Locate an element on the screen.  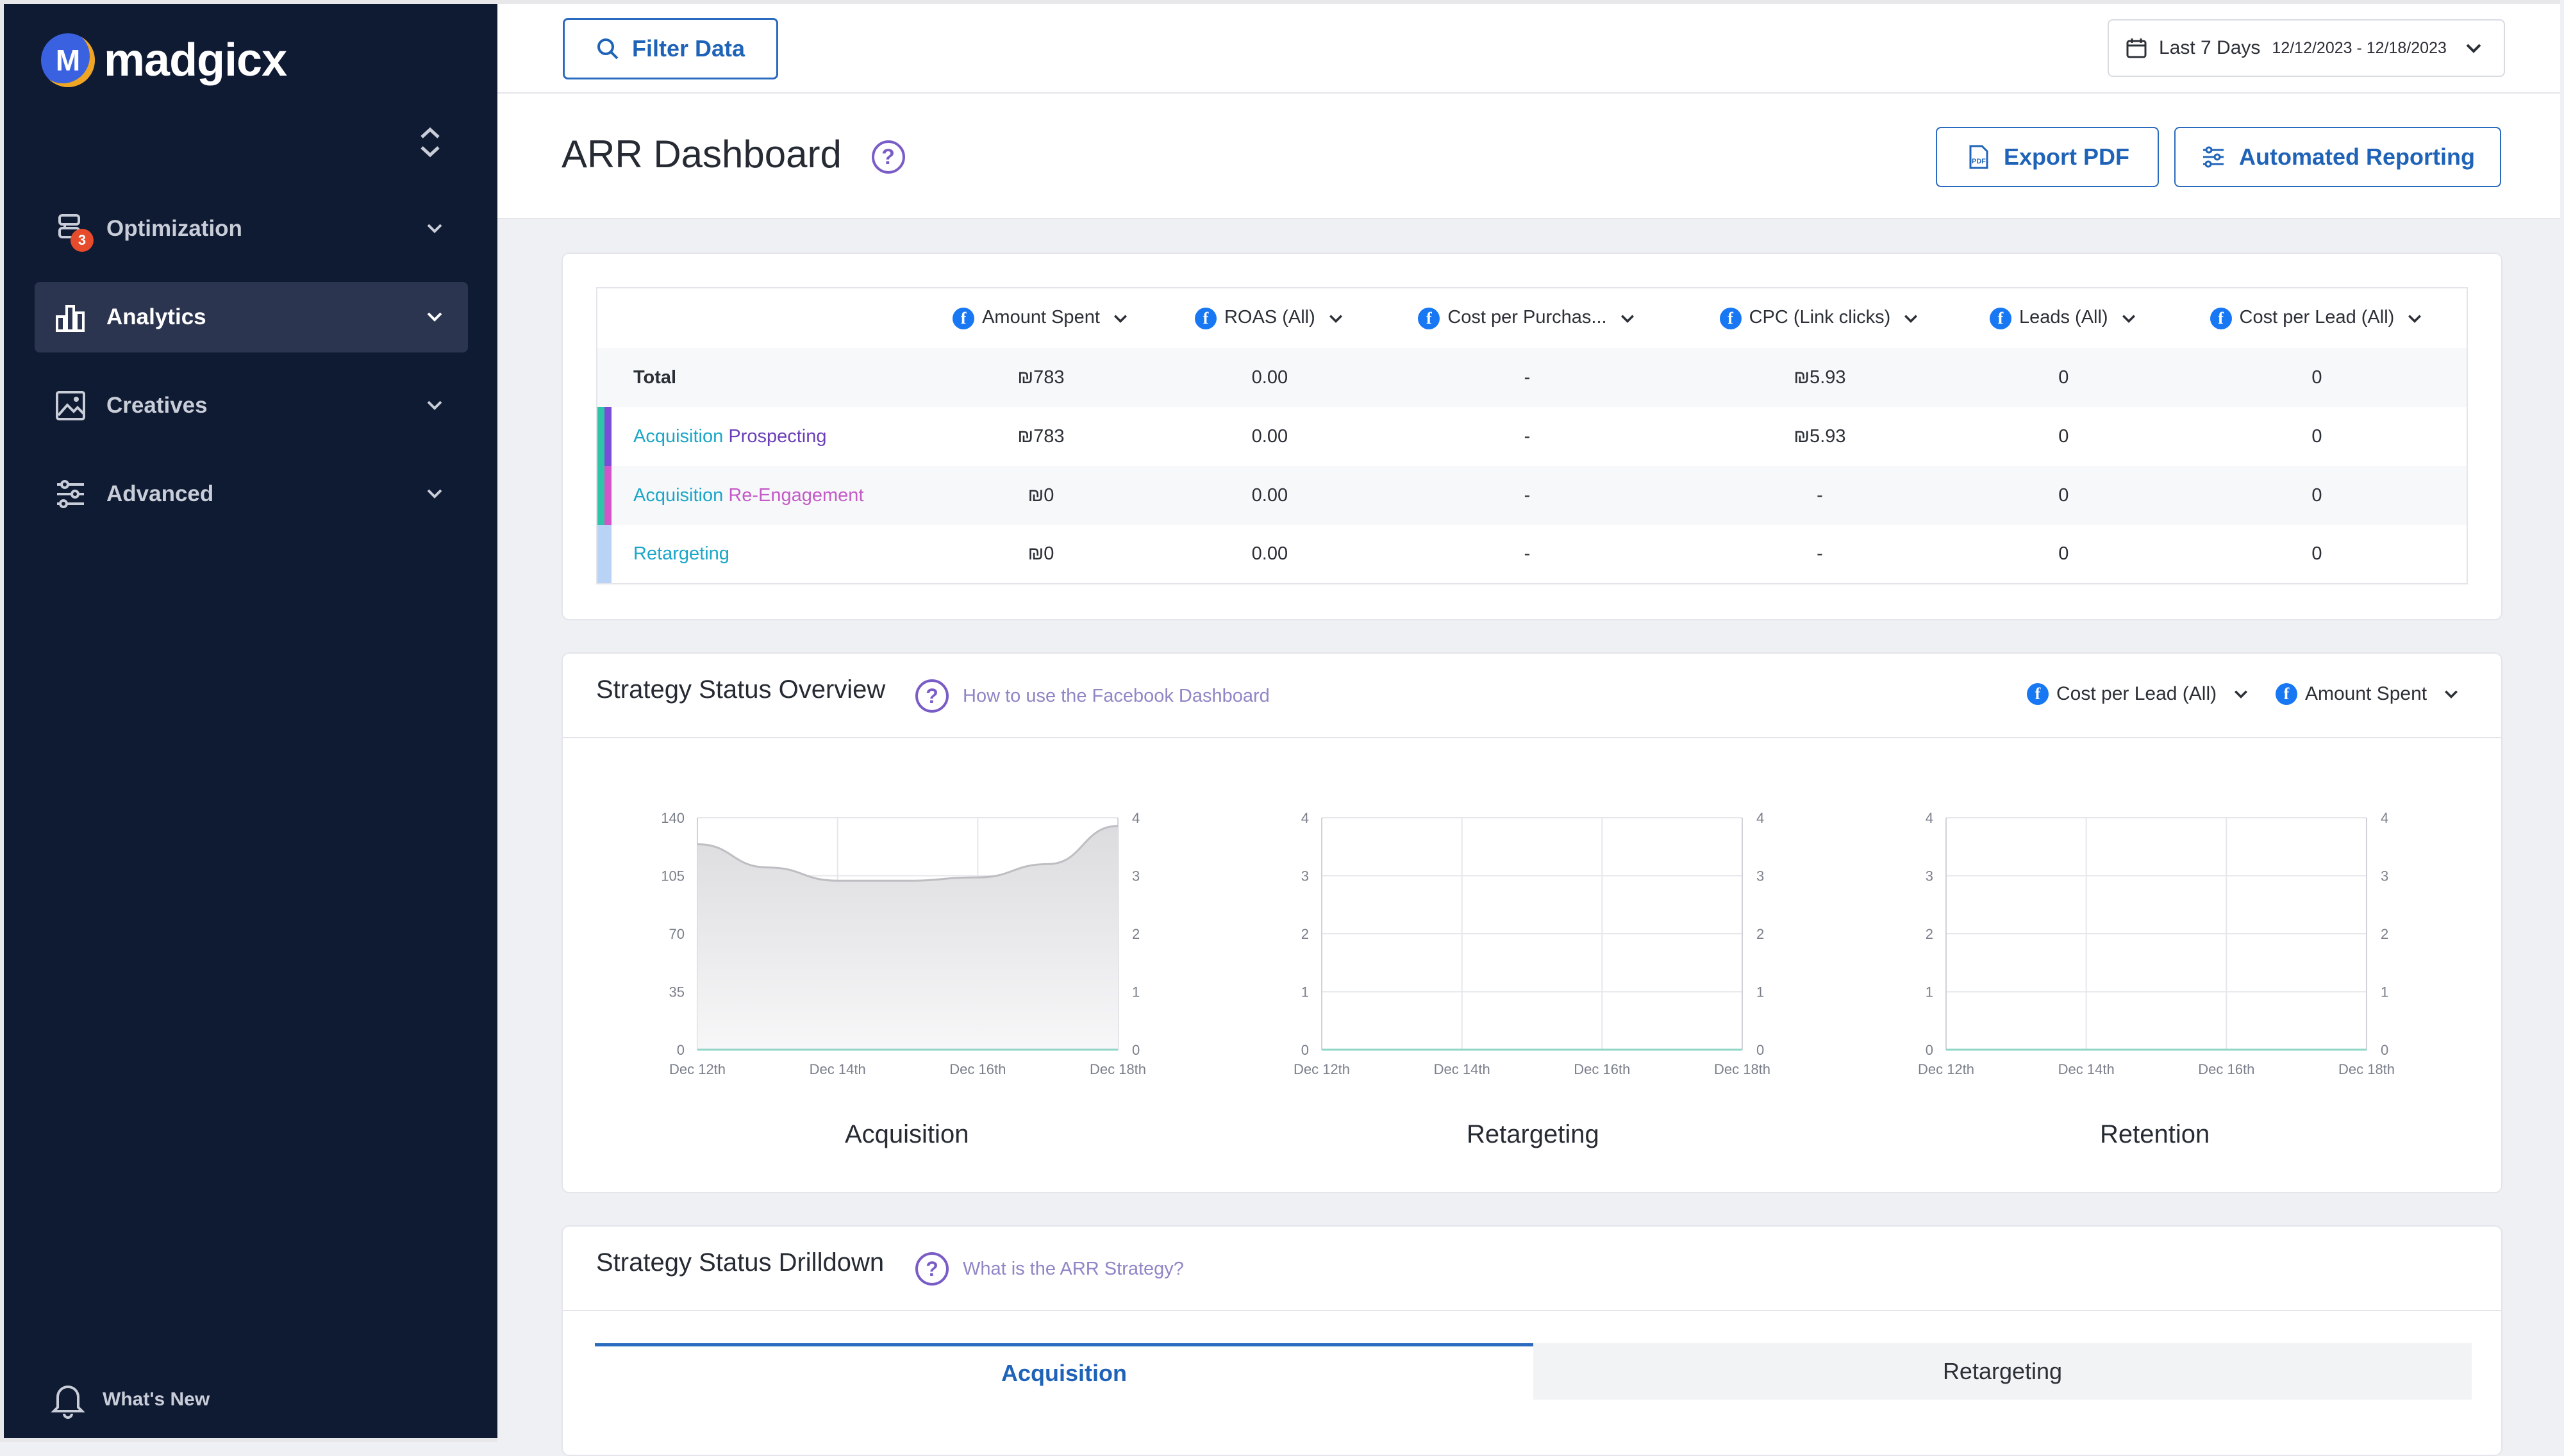
column-header: f Amount Spent is located at coordinates (1041, 318).